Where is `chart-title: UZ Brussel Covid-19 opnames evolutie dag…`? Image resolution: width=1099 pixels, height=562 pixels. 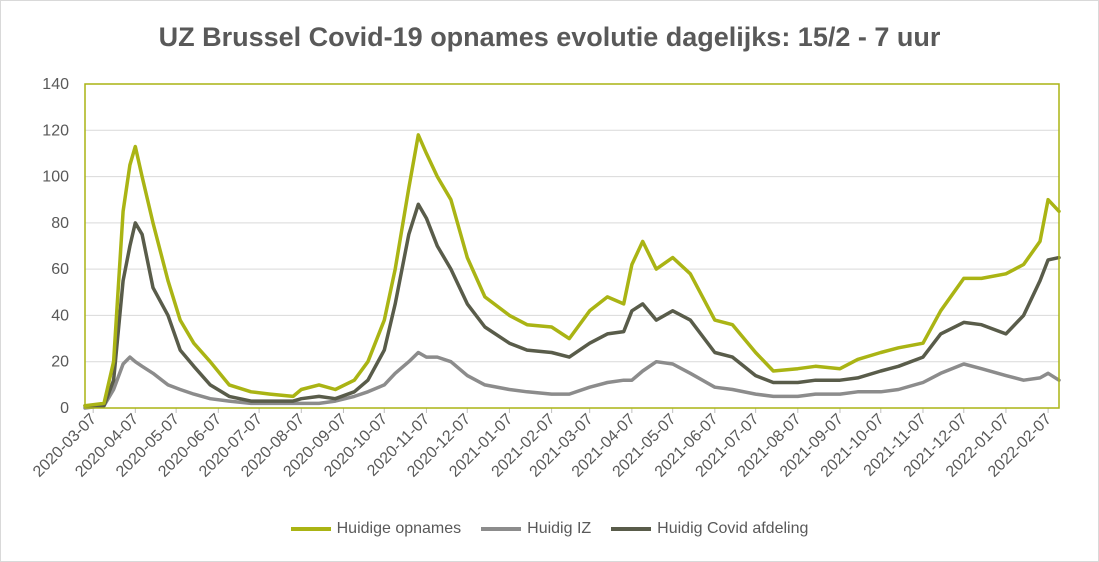
chart-title: UZ Brussel Covid-19 opnames evolutie dag… is located at coordinates (549, 37).